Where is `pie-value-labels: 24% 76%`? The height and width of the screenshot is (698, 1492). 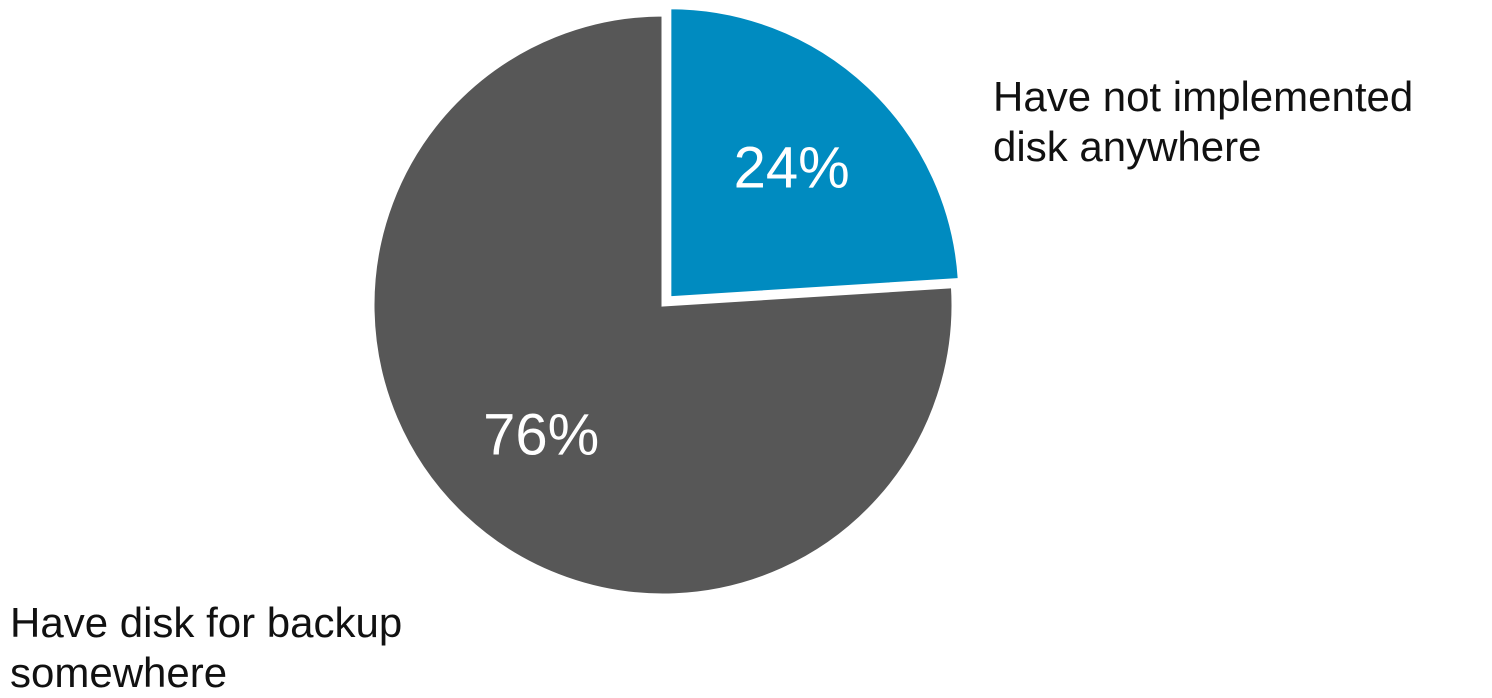 pie-value-labels: 24% 76% is located at coordinates (666, 301).